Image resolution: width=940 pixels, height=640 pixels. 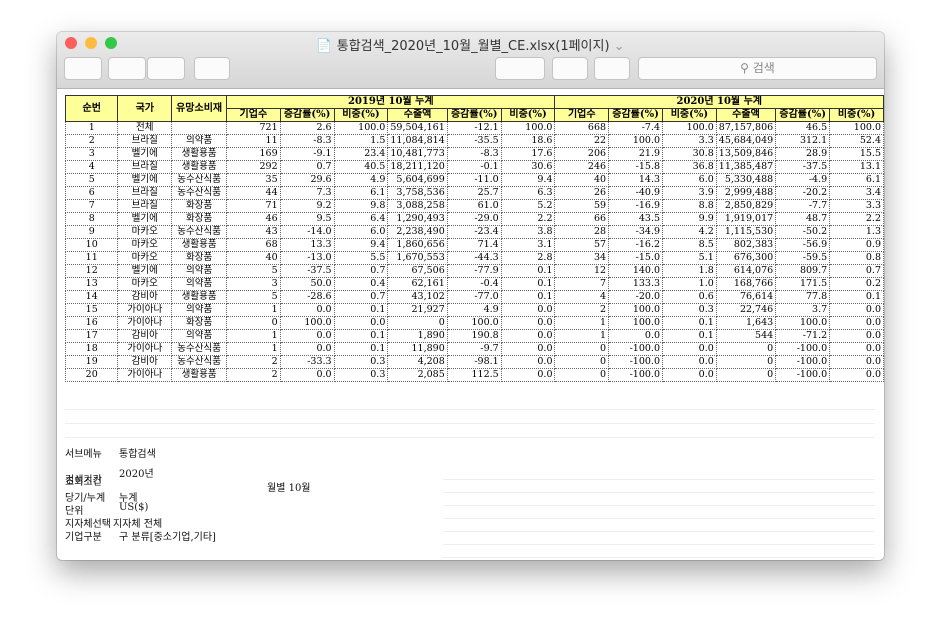 What do you see at coordinates (361, 219) in the screenshot?
I see `table-cell: 6.4` at bounding box center [361, 219].